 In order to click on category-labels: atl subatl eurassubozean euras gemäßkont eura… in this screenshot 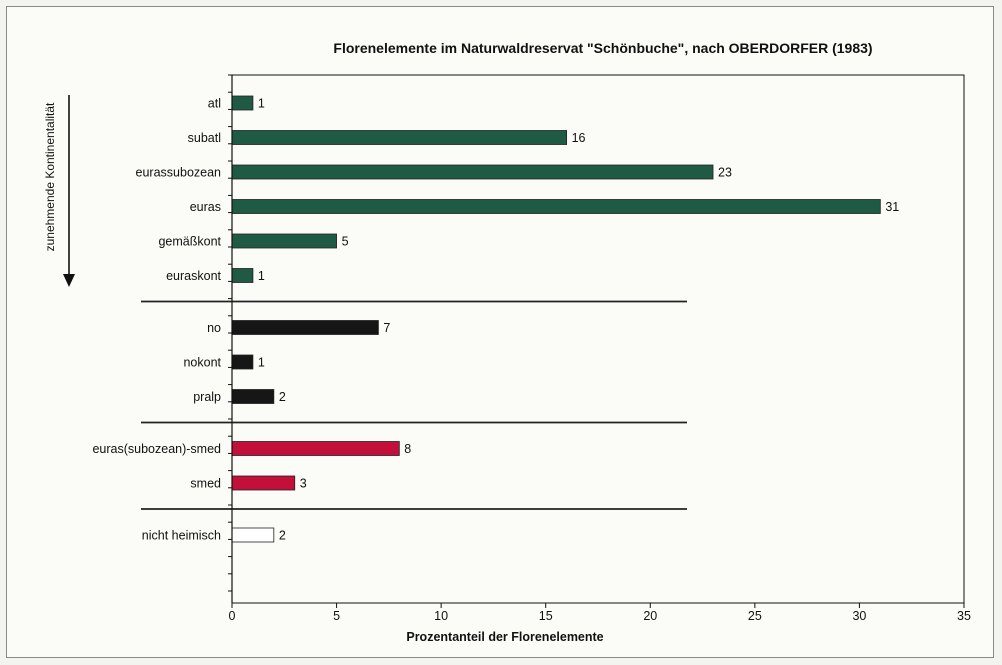, I will do `click(156, 320)`.